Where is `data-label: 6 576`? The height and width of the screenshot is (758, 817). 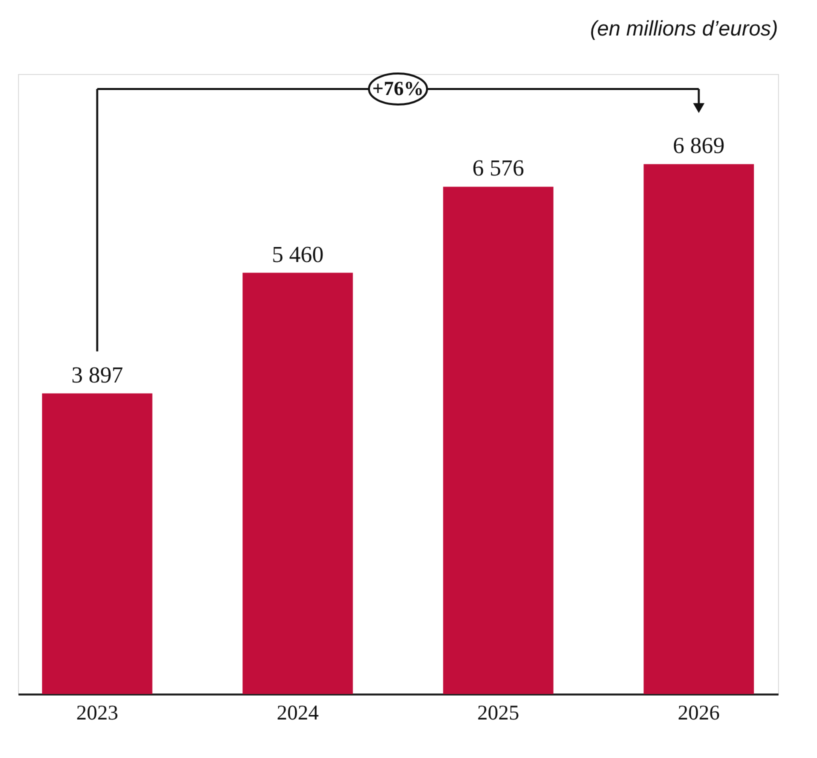 data-label: 6 576 is located at coordinates (498, 168).